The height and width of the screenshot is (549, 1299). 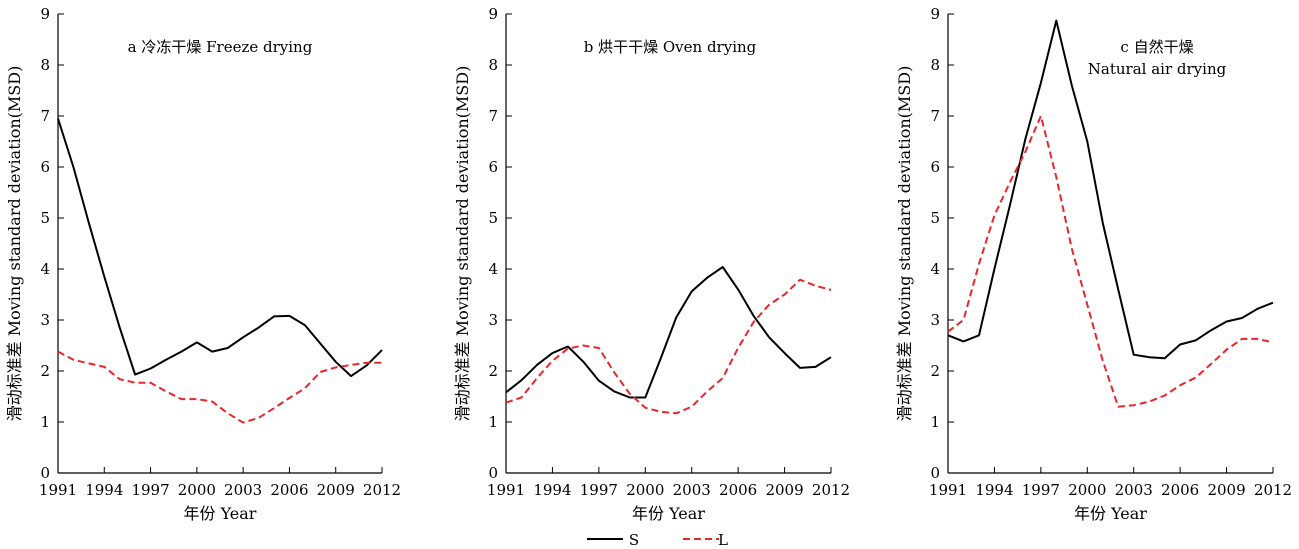 What do you see at coordinates (1157, 69) in the screenshot?
I see `panel-title: Natural air drying` at bounding box center [1157, 69].